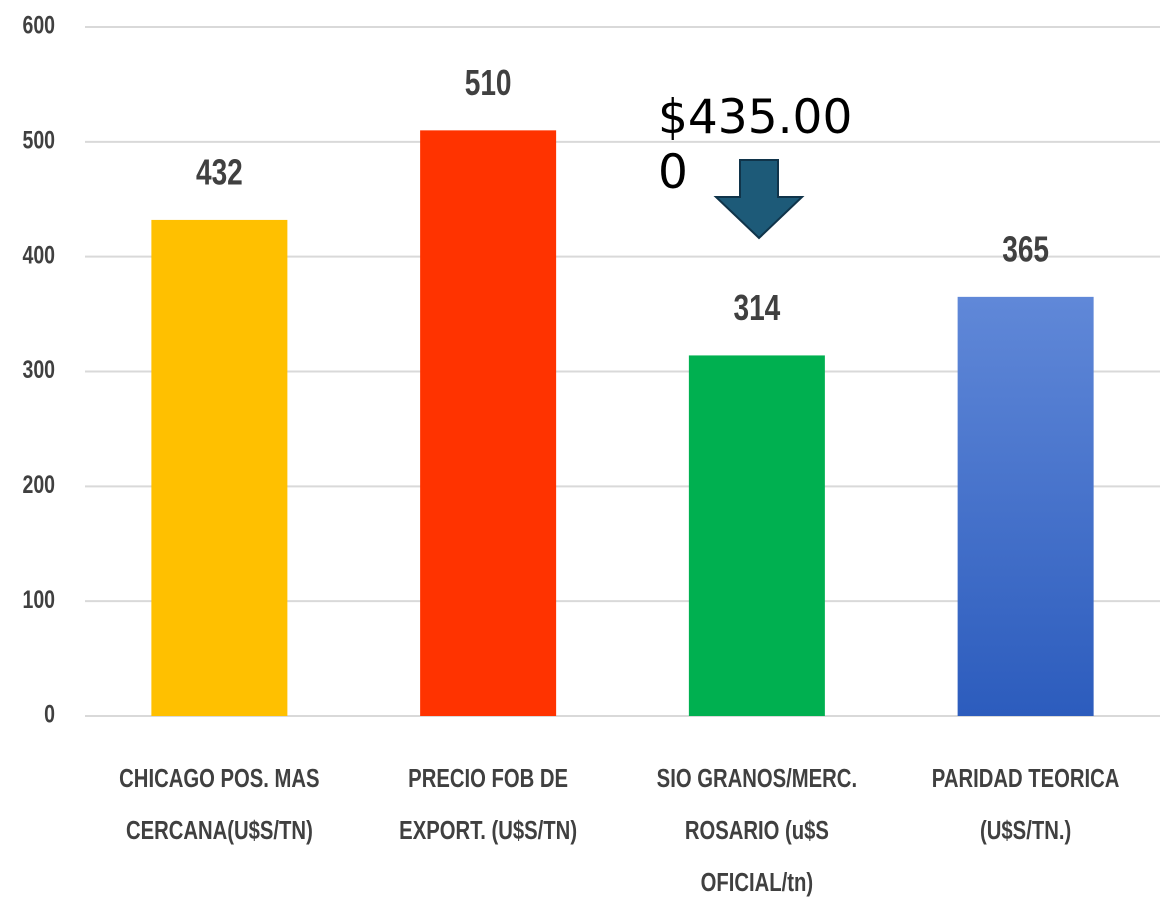 This screenshot has width=1166, height=908. I want to click on value-label: 365, so click(1025, 249).